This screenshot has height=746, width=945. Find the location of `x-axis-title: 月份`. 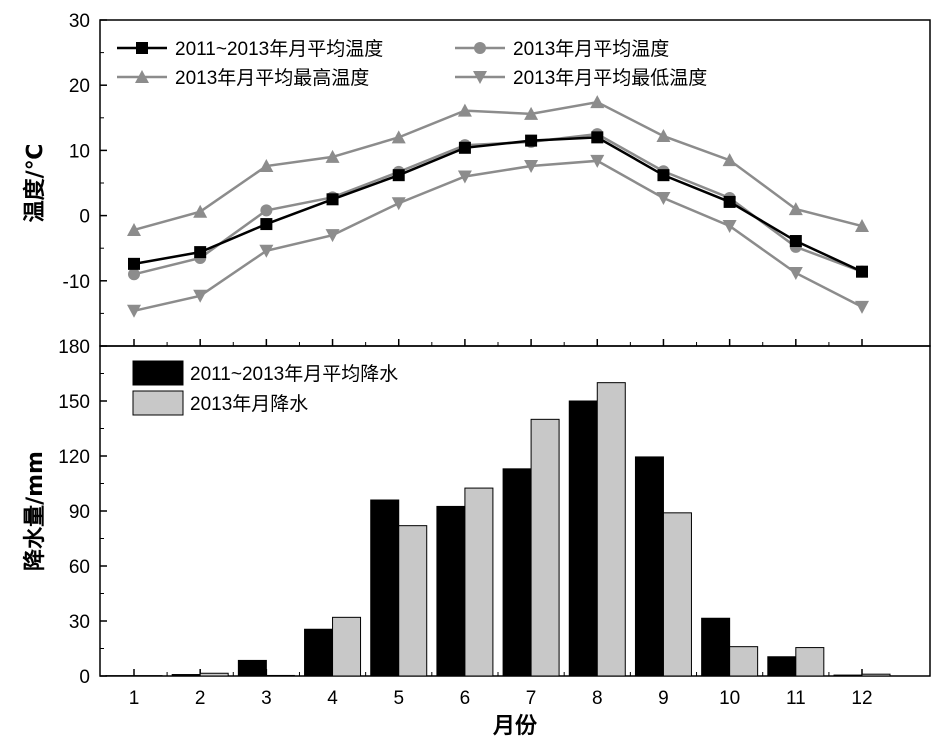

x-axis-title: 月份 is located at coordinates (515, 726).